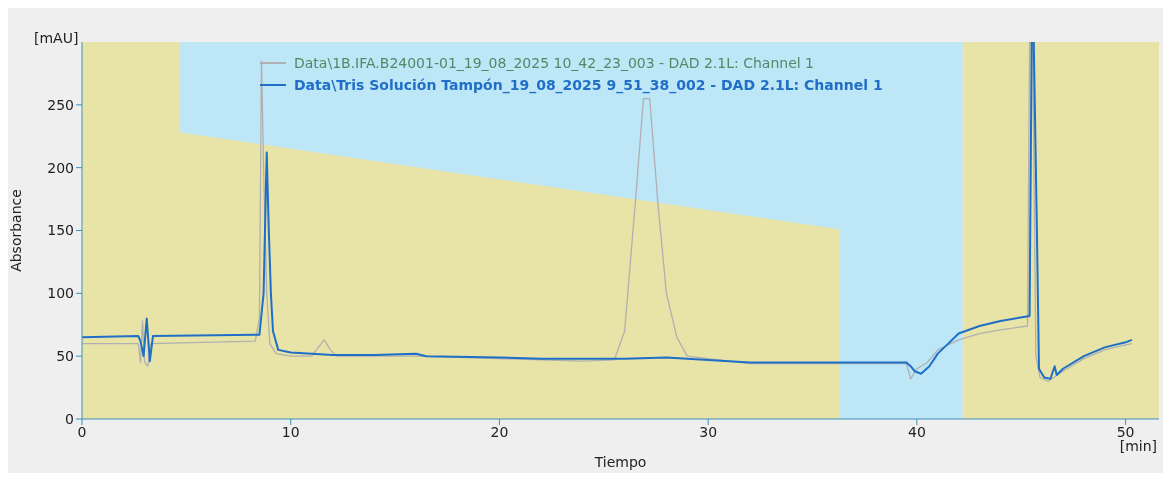 The image size is (1173, 485). Describe the element at coordinates (290, 431) in the screenshot. I see `x-tick-label: 10` at that location.